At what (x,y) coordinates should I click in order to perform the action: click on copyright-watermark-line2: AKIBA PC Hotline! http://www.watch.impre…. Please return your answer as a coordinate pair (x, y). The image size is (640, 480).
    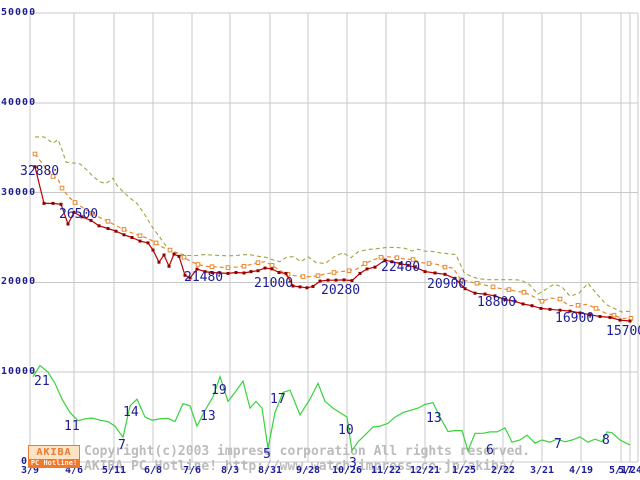
    Looking at the image, I should click on (299, 466).